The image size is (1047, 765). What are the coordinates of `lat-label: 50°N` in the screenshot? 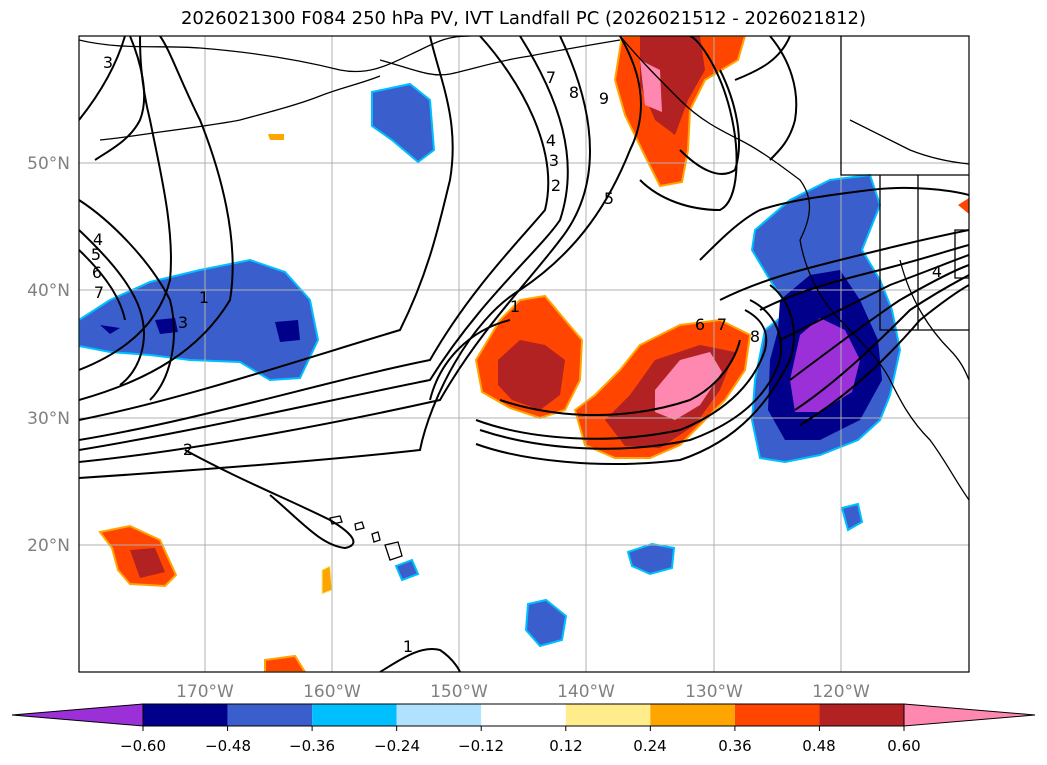 It's located at (48, 164).